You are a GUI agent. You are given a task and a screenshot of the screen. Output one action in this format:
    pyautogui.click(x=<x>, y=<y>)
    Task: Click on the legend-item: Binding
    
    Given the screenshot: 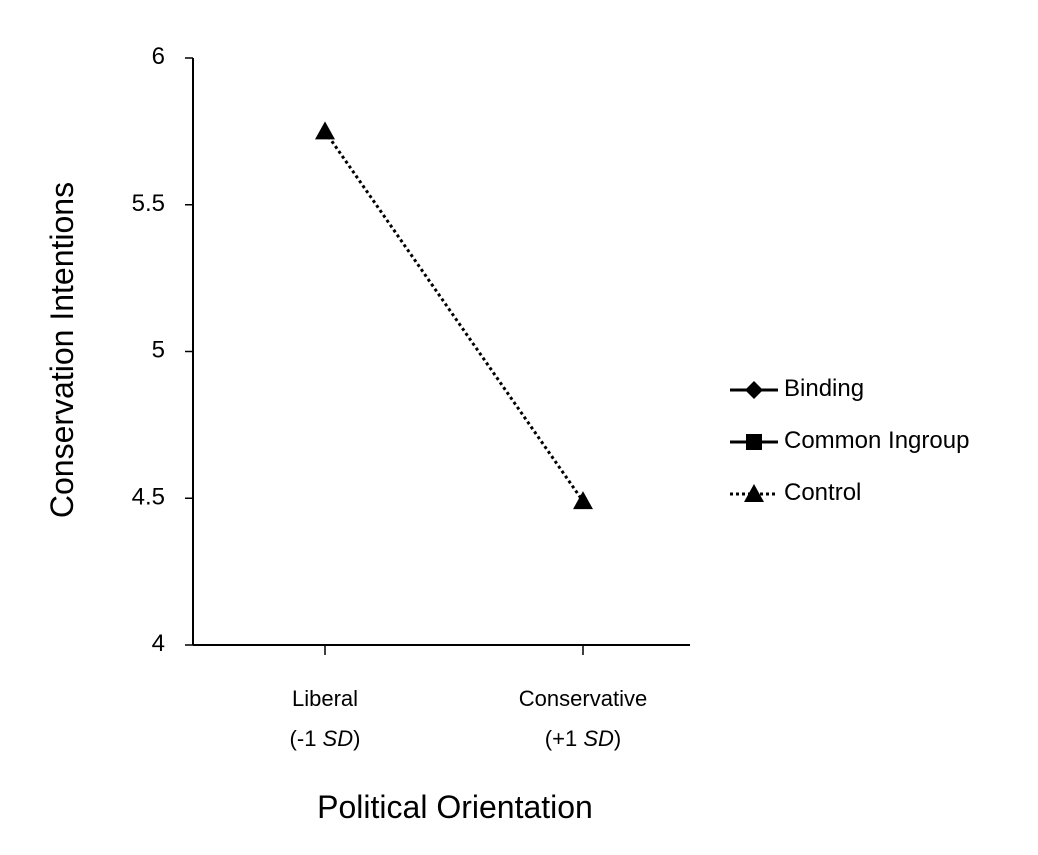 What is the action you would take?
    pyautogui.click(x=797, y=388)
    